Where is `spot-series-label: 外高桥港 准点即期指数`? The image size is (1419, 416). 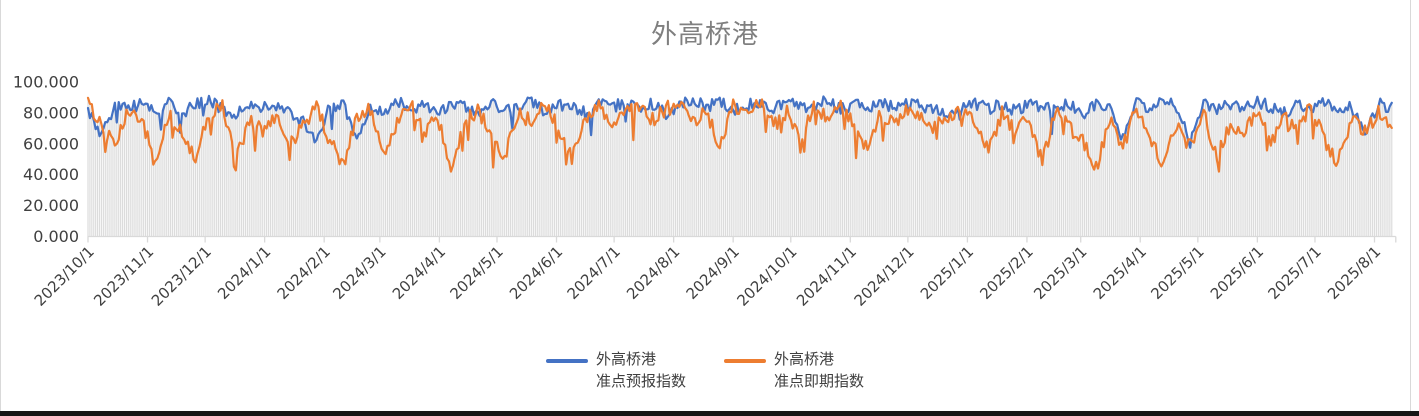 spot-series-label: 外高桥港 准点即期指数 is located at coordinates (819, 370).